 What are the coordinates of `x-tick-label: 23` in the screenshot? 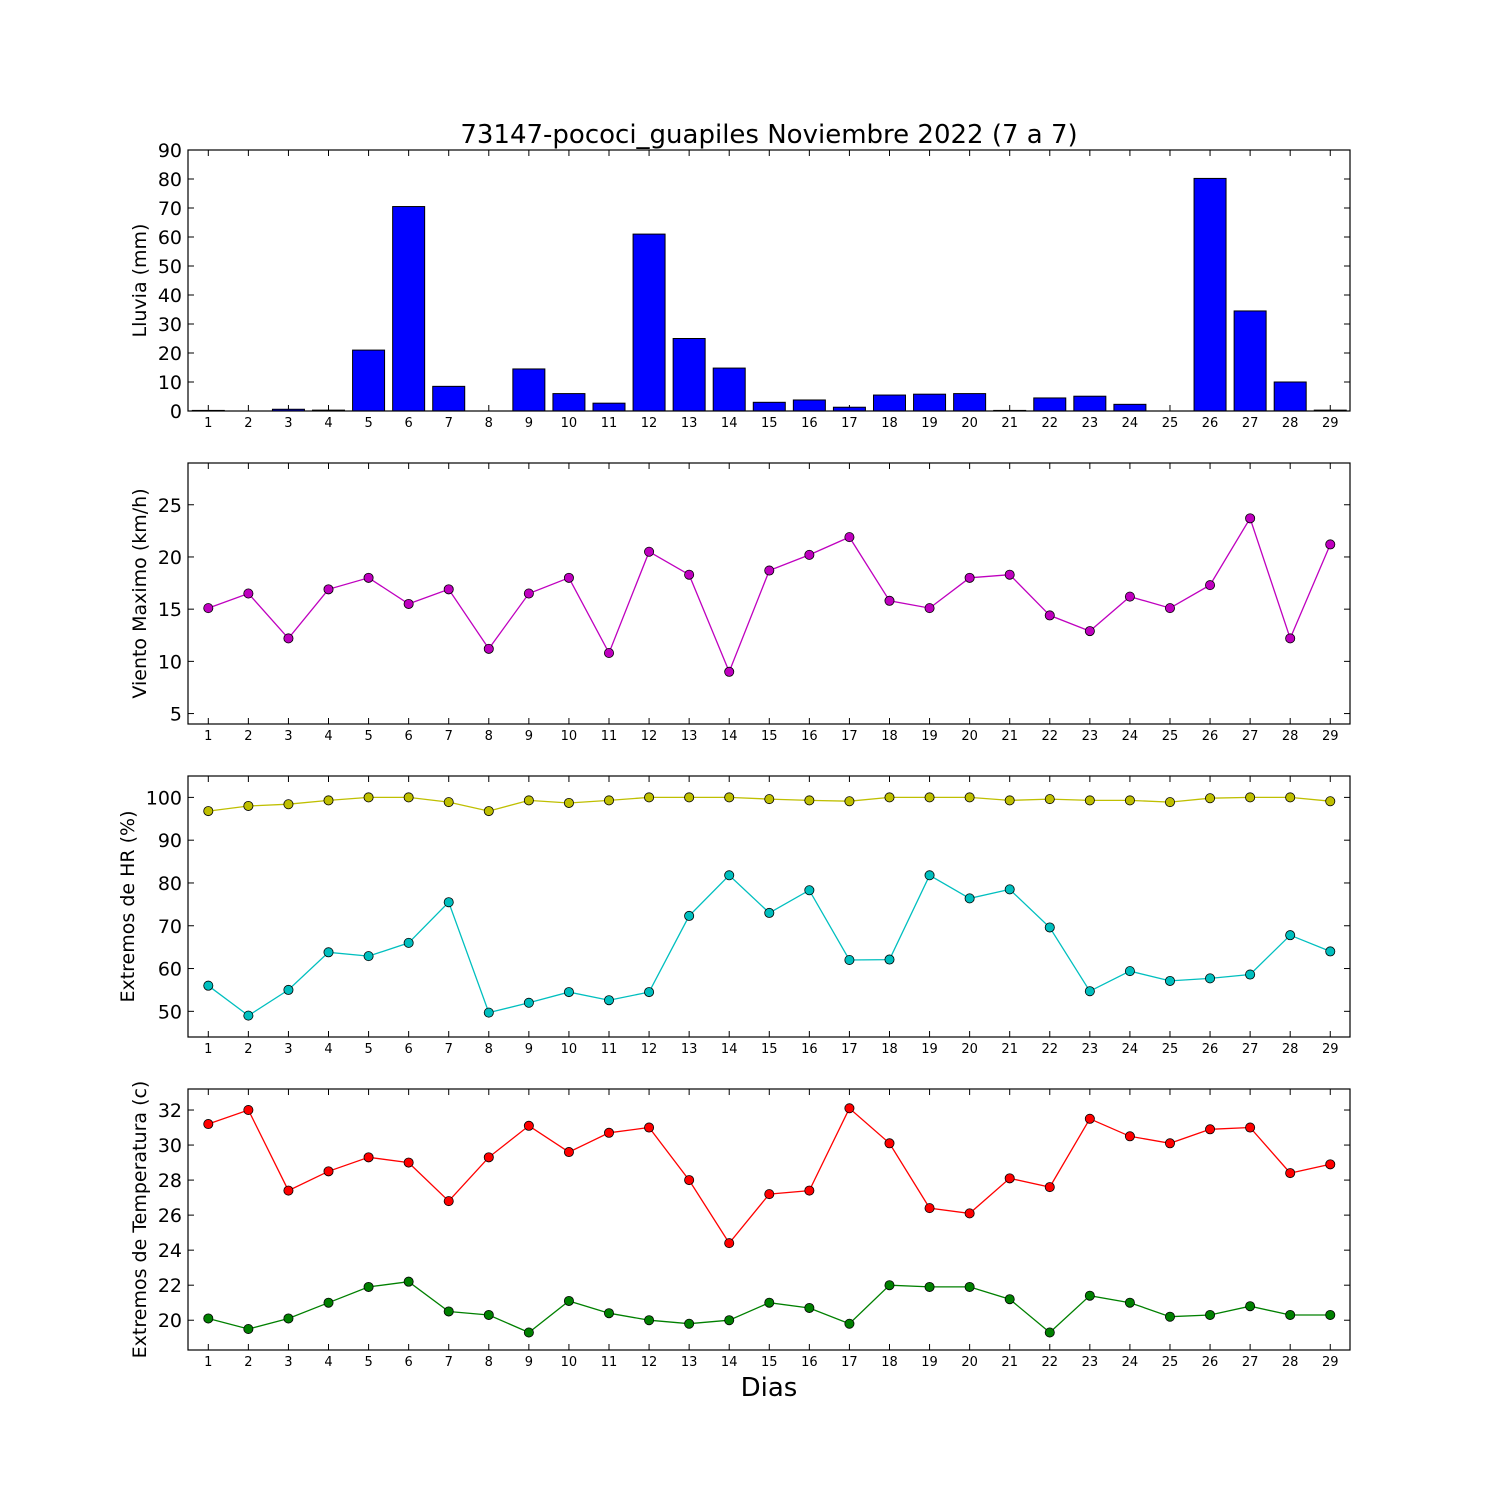 It's located at (1090, 736).